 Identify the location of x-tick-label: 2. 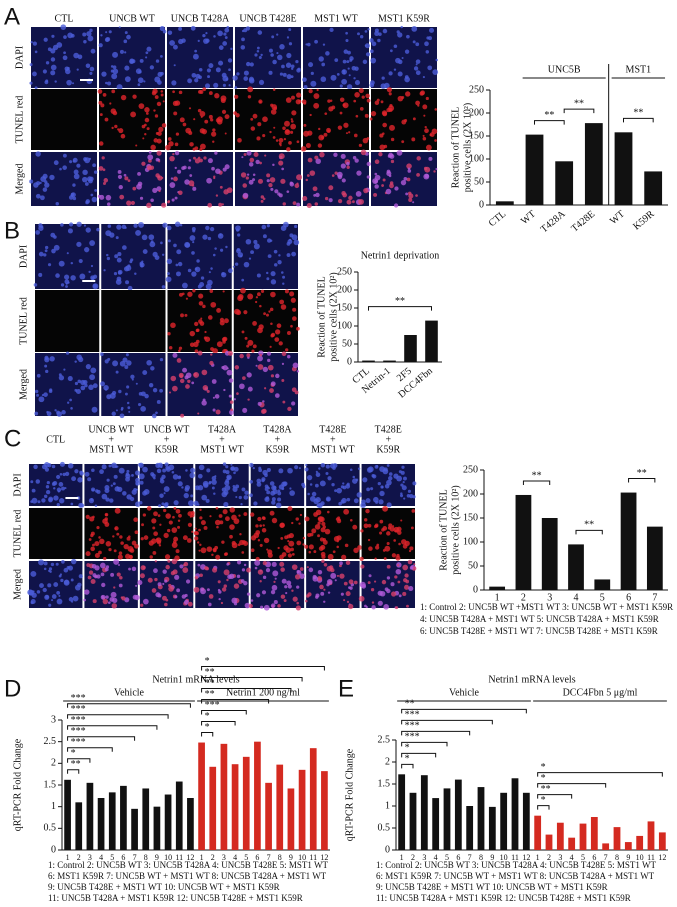
(213, 857).